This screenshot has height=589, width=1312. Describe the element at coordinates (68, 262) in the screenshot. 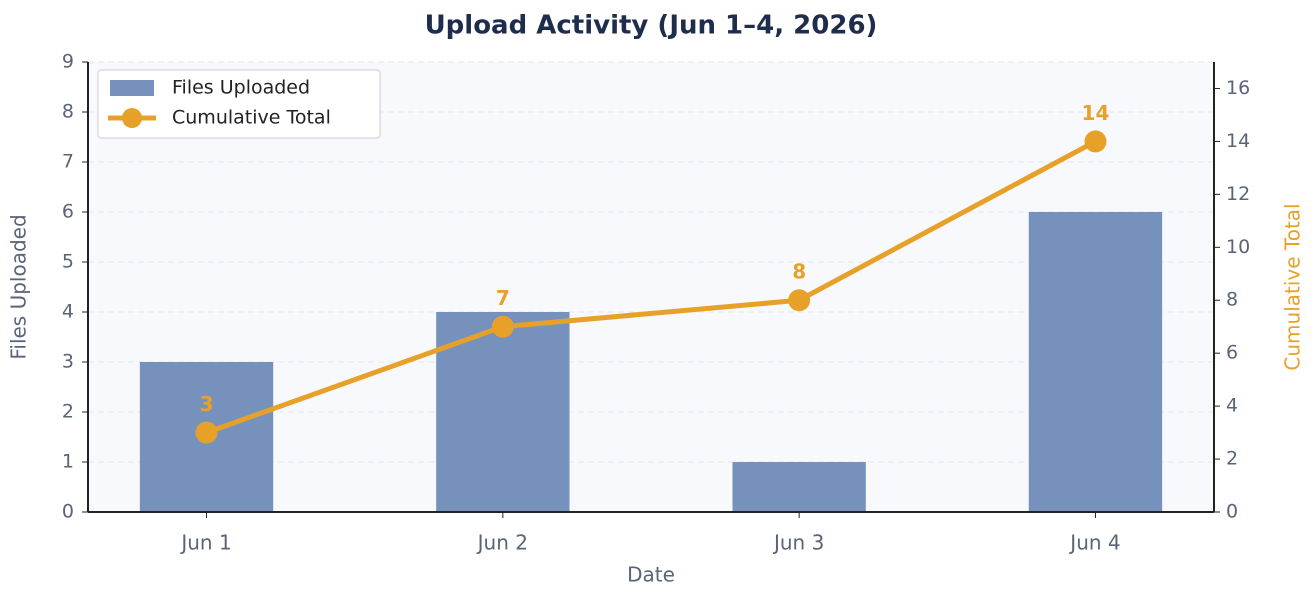

I see `y-tick-label: 5` at that location.